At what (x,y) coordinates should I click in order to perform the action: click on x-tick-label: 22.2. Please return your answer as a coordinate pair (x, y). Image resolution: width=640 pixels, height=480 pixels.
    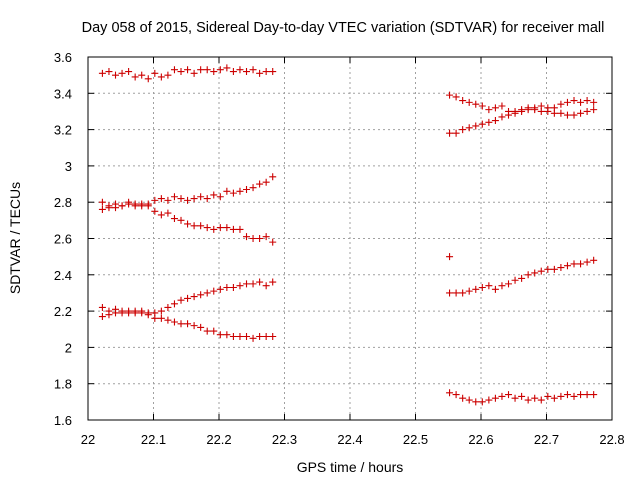
    Looking at the image, I should click on (218, 439).